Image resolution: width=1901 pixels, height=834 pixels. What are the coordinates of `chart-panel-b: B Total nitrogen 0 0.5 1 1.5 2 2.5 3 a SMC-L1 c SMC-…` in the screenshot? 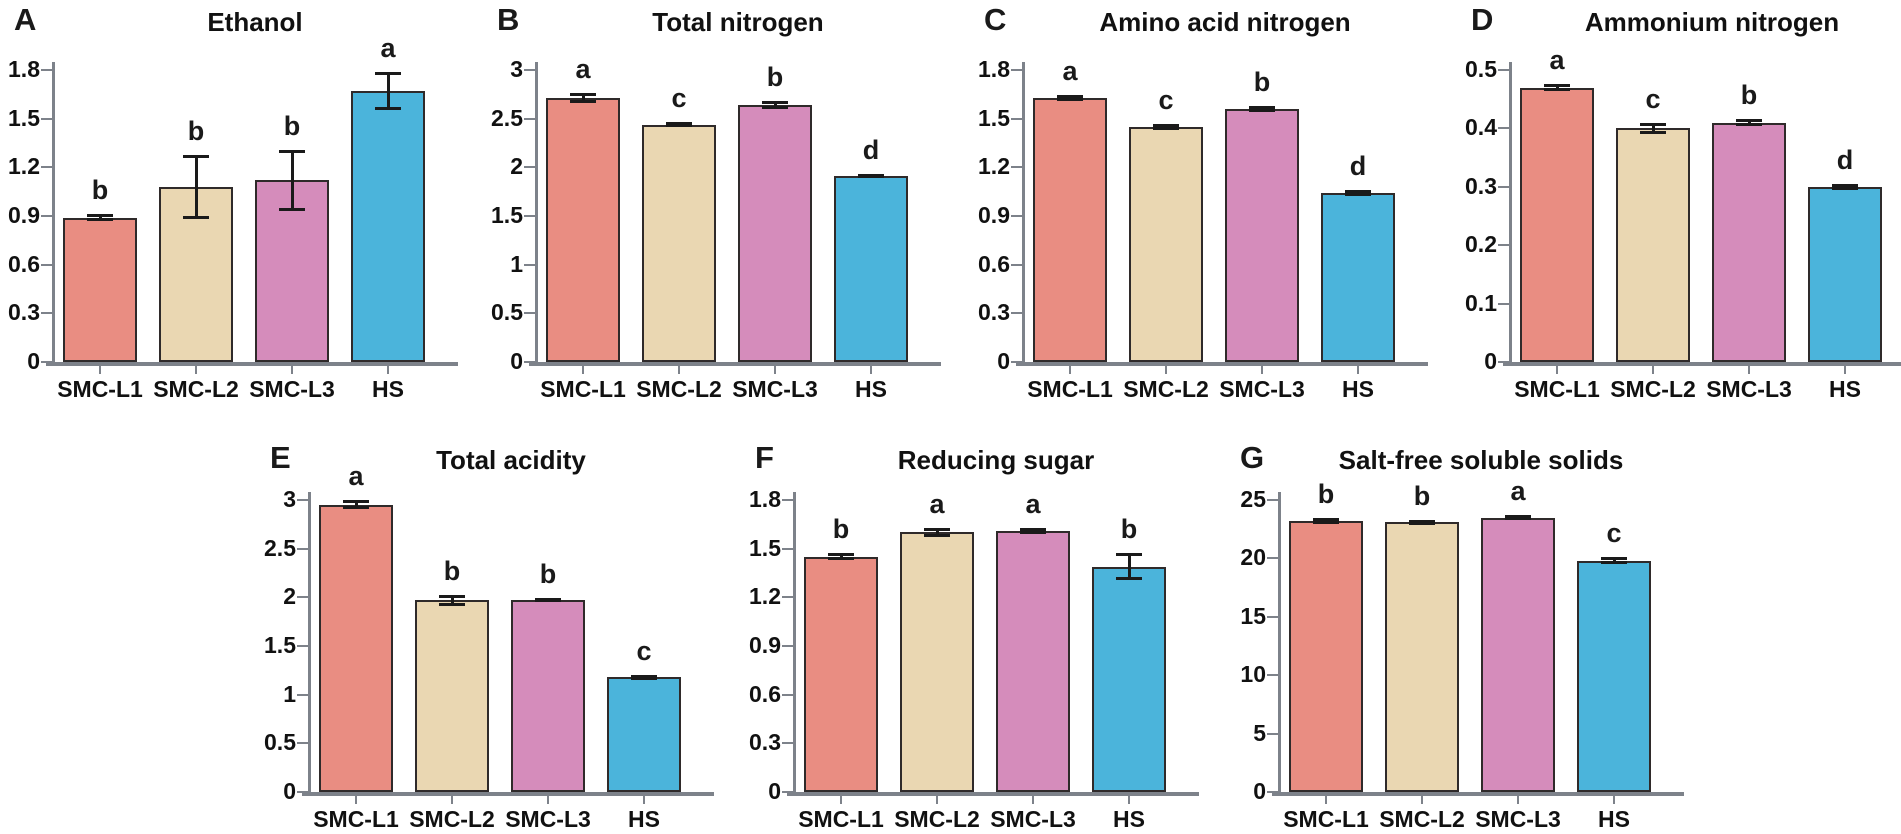 It's located at (720, 202).